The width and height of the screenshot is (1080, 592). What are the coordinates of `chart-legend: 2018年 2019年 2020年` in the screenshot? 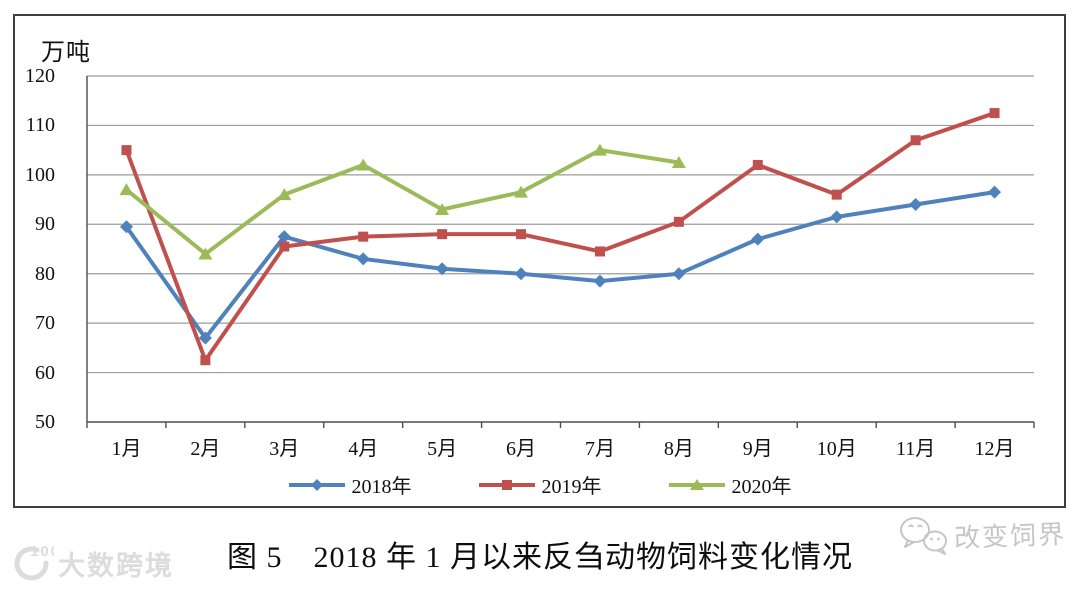 It's located at (539, 484).